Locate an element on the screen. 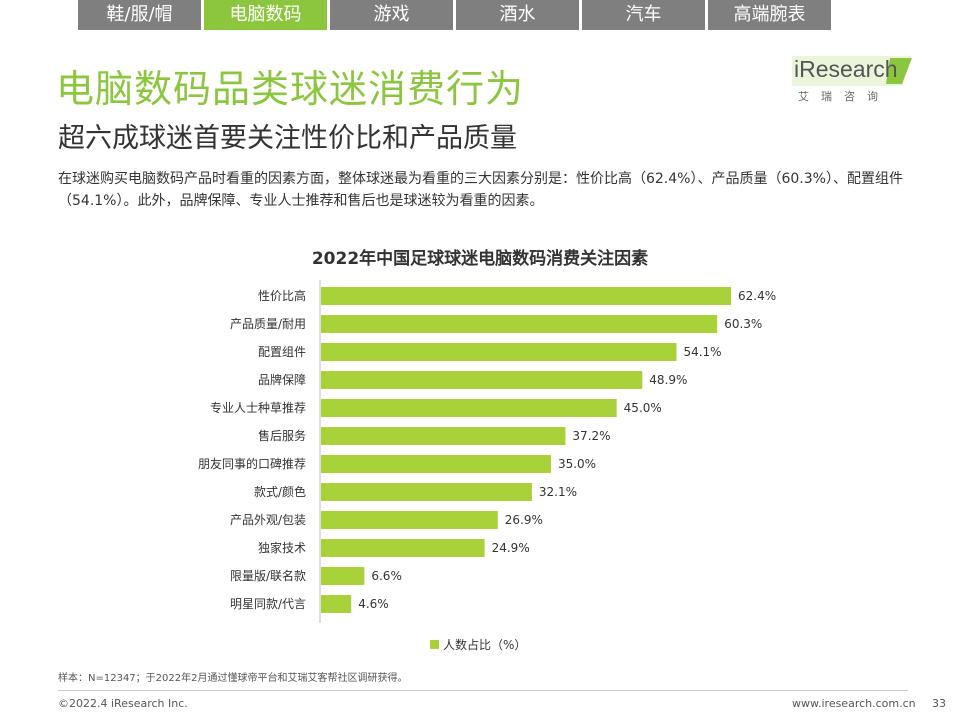 The height and width of the screenshot is (720, 960). data-label: 37.2% is located at coordinates (591, 436).